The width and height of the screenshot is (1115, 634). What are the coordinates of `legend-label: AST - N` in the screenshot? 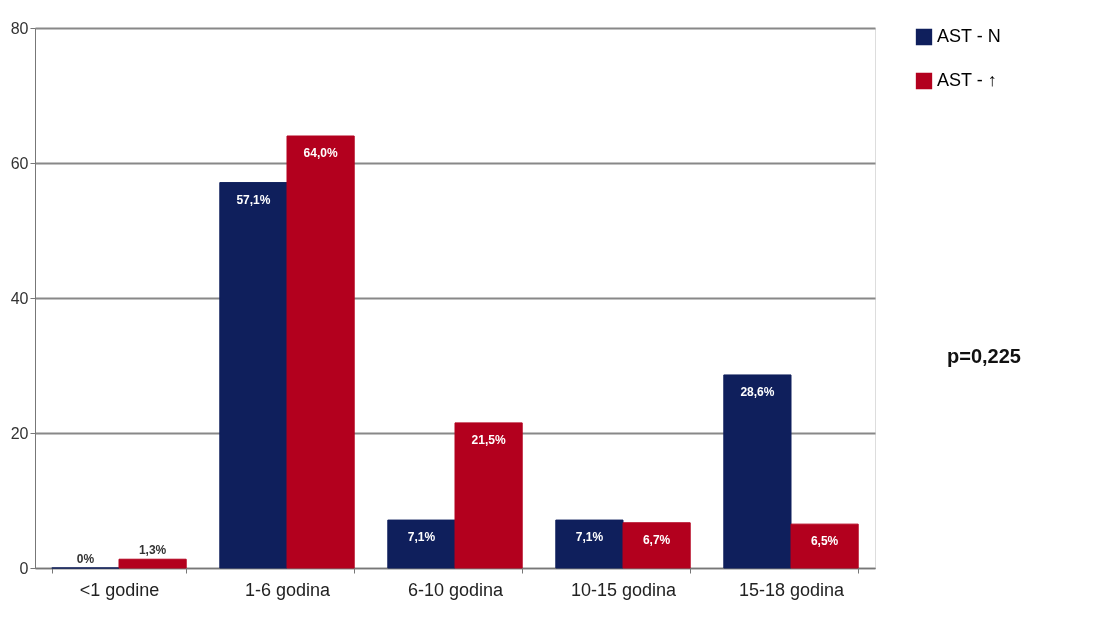 It's located at (969, 36).